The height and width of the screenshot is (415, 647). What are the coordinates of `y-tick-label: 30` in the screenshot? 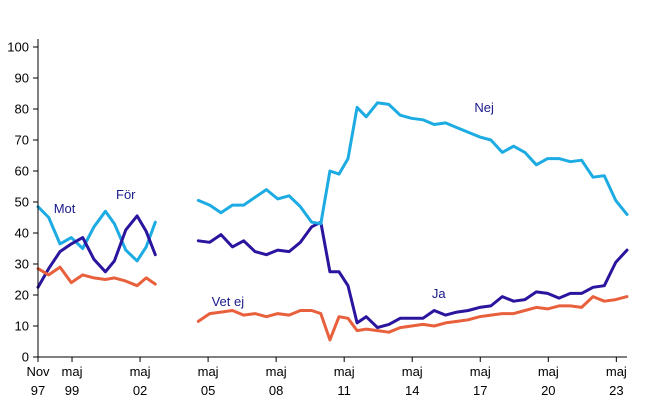 It's located at (22, 264).